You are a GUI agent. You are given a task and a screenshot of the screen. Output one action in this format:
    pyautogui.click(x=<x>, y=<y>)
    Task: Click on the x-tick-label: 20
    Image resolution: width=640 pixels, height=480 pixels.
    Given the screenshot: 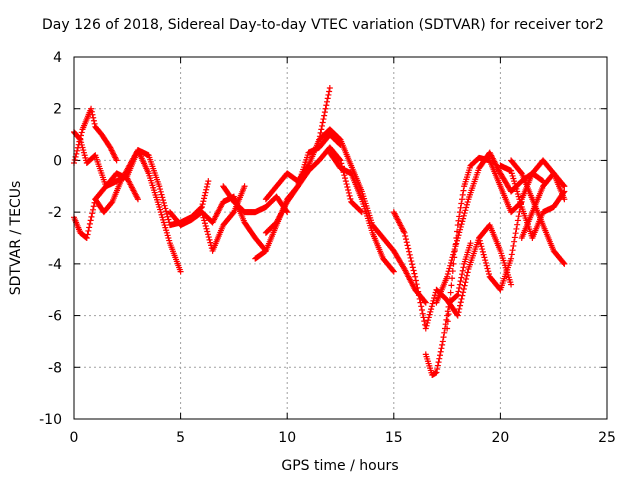 What is the action you would take?
    pyautogui.click(x=500, y=438)
    